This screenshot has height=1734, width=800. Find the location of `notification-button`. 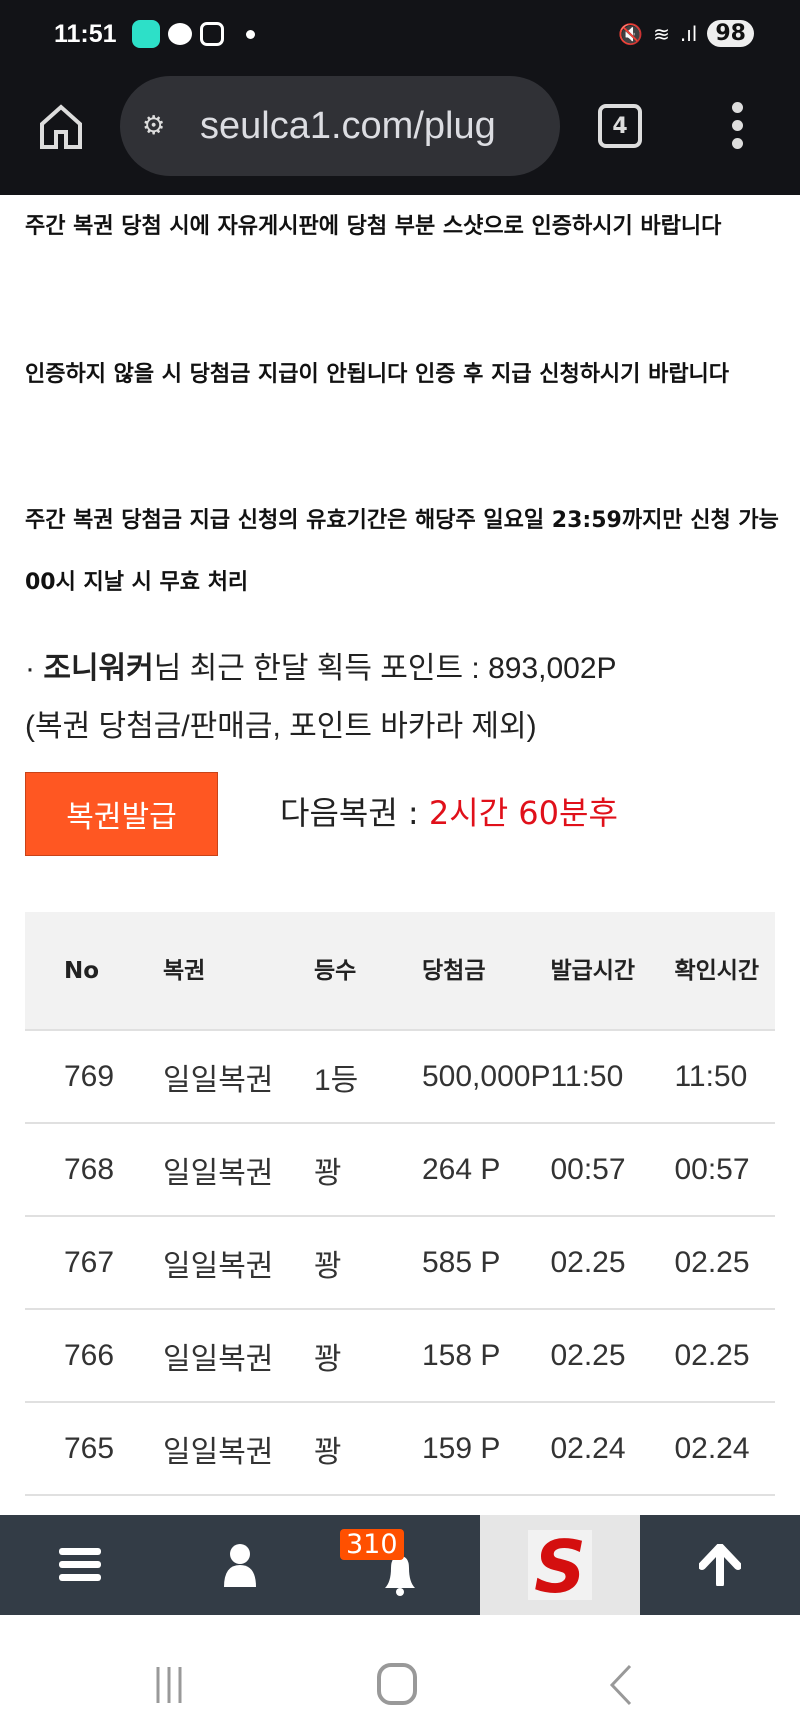

notification-button is located at coordinates (400, 1565).